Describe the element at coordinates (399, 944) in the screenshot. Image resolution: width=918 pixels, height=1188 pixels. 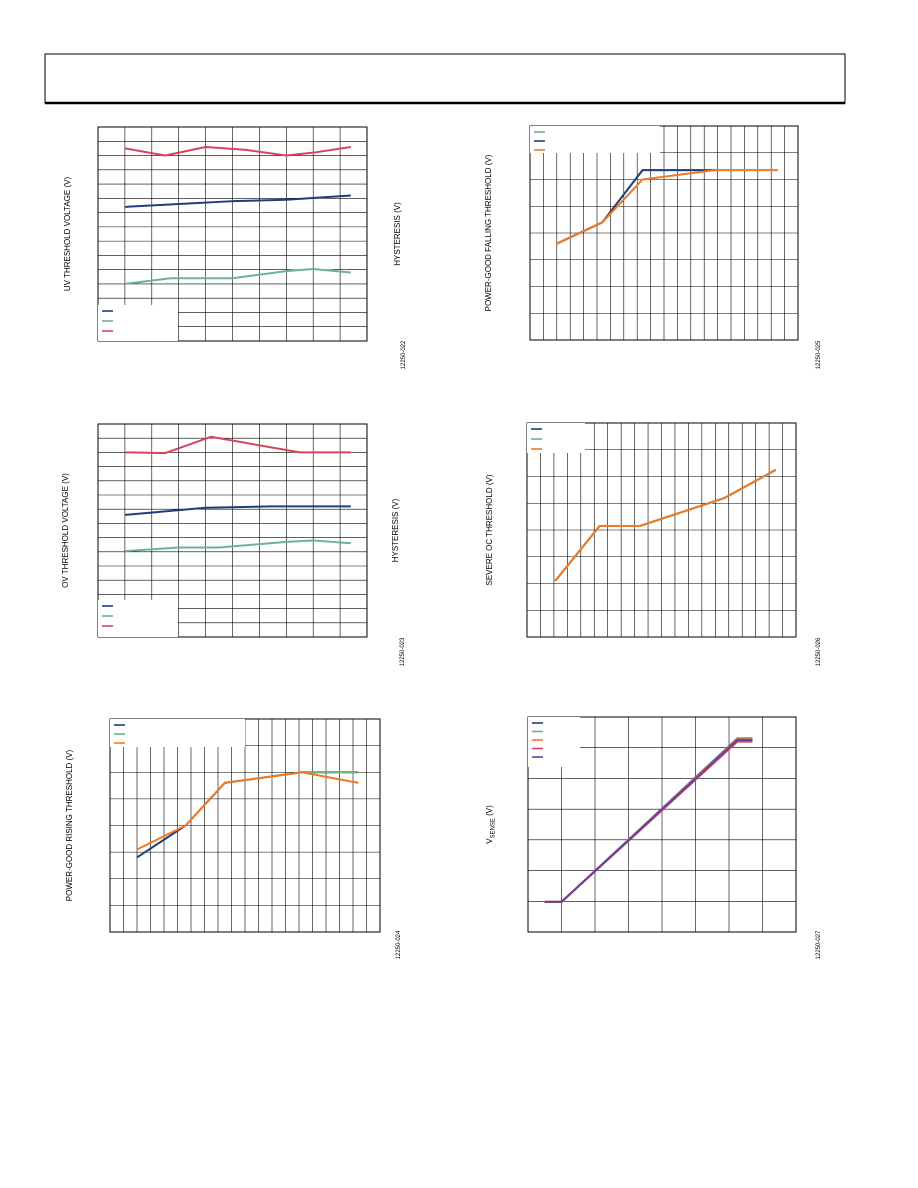
I see `figure-id: 12250-024` at that location.